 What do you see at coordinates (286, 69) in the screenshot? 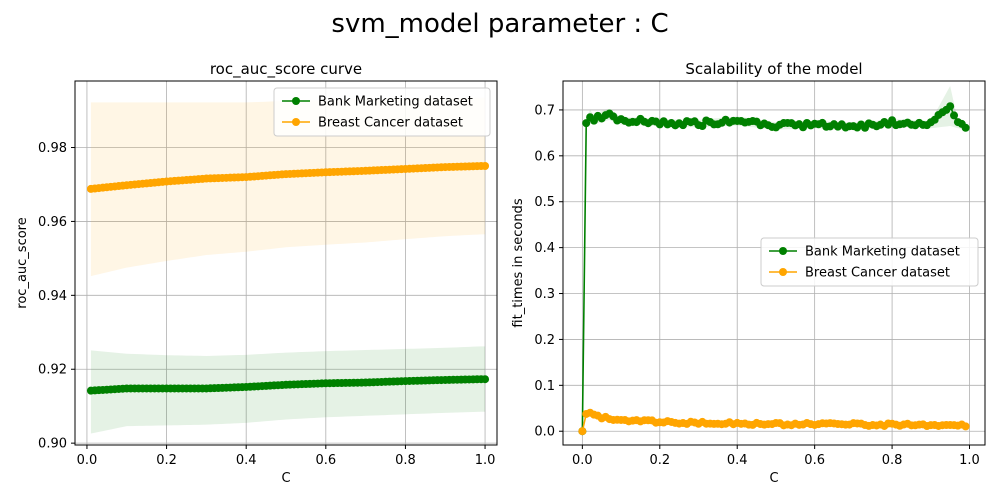
I see `chart-title: roc_auc_score curve` at bounding box center [286, 69].